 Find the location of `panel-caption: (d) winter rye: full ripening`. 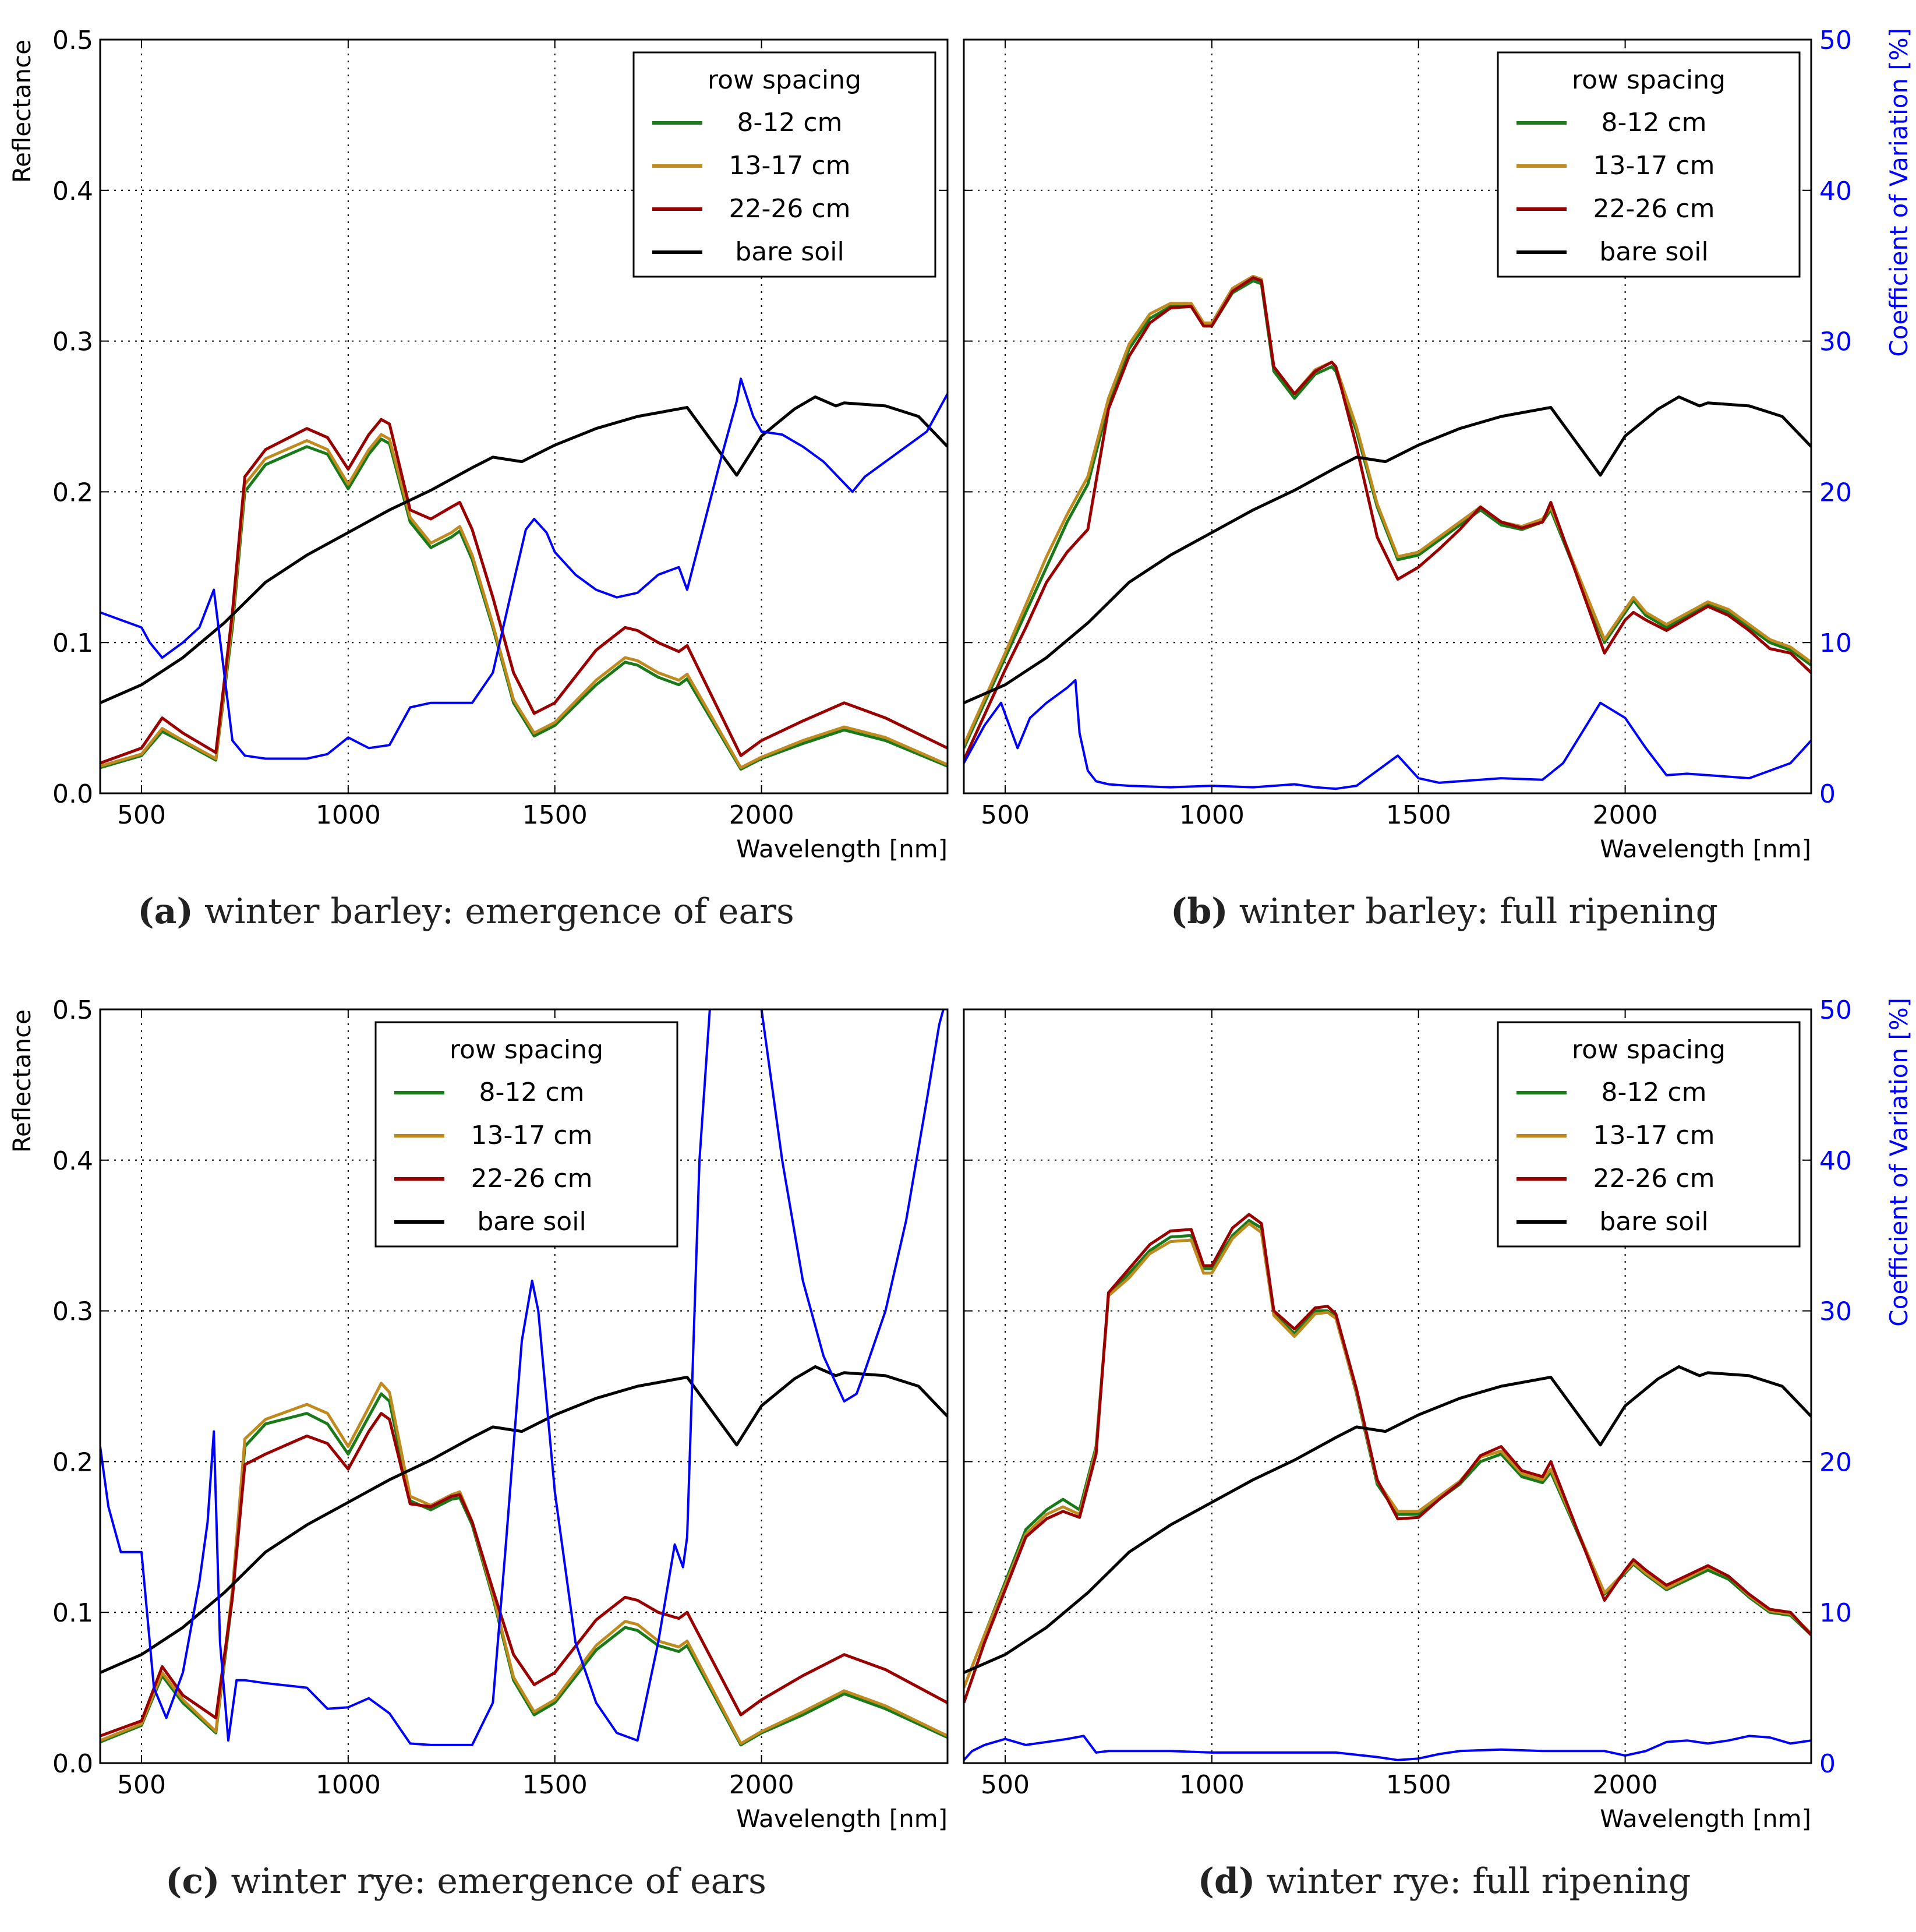

panel-caption: (d) winter rye: full ripening is located at coordinates (1445, 1881).